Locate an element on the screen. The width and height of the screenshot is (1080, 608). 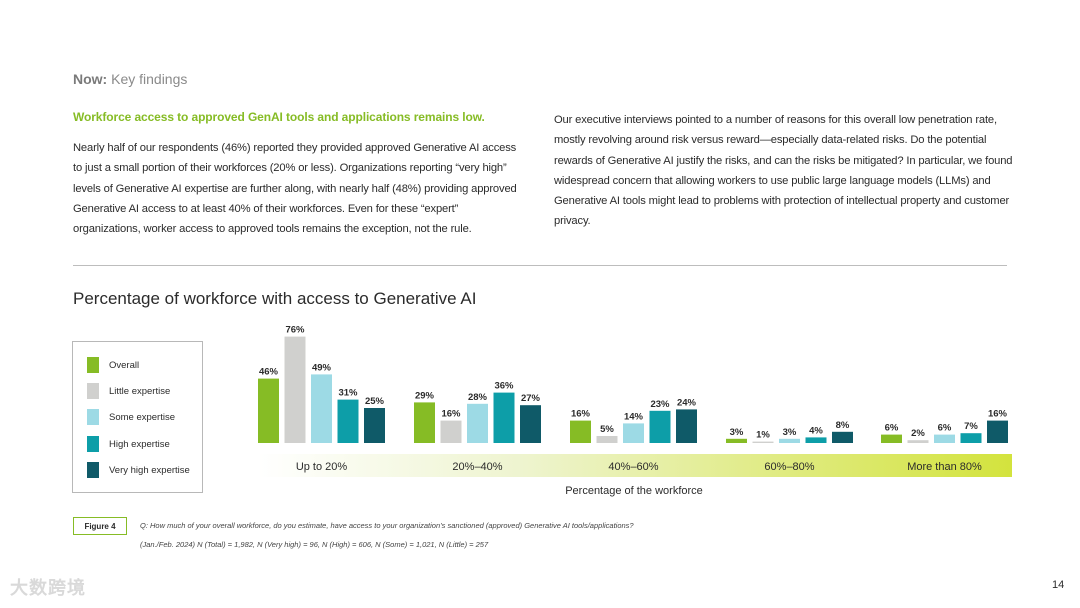
legend-item: High expertise is located at coordinates (128, 444).